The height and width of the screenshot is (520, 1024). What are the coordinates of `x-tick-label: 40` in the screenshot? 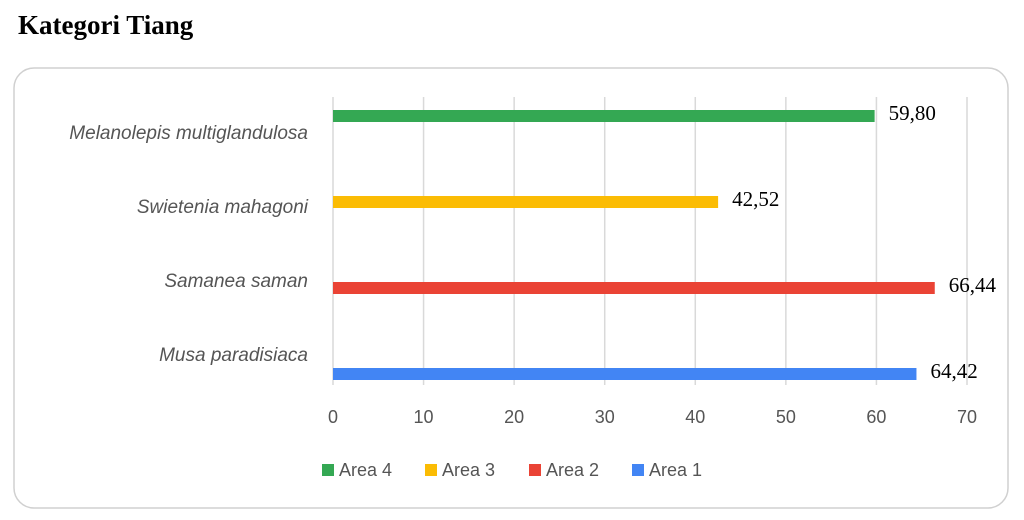 It's located at (695, 417).